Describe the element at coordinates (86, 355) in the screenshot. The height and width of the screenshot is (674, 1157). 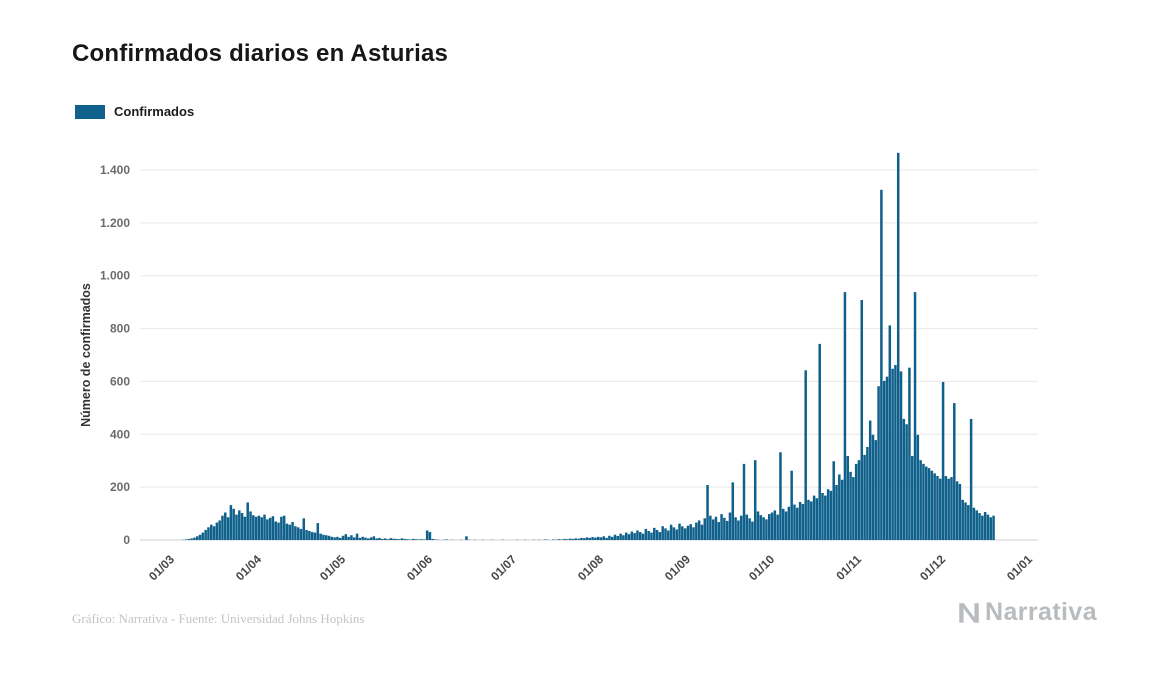
I see `y-axis-title: Número de confirmados` at that location.